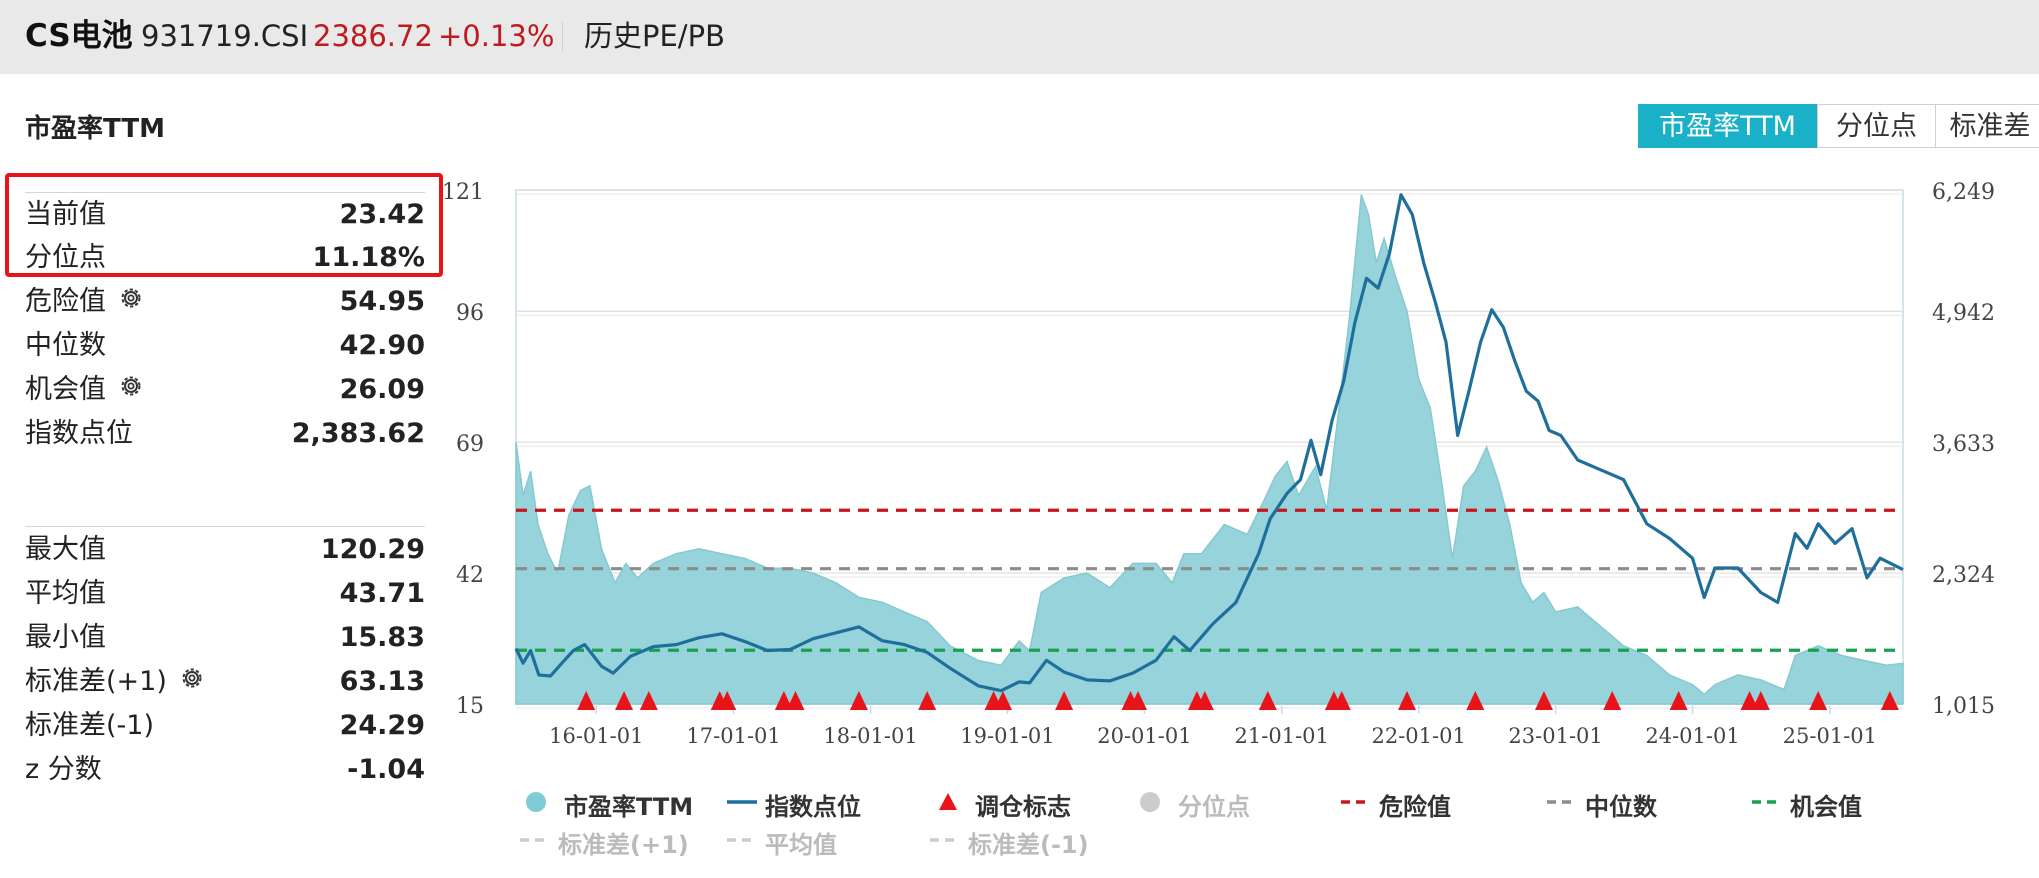 This screenshot has width=2039, height=878. I want to click on stat-opportunity-value: 26.09, so click(382, 389).